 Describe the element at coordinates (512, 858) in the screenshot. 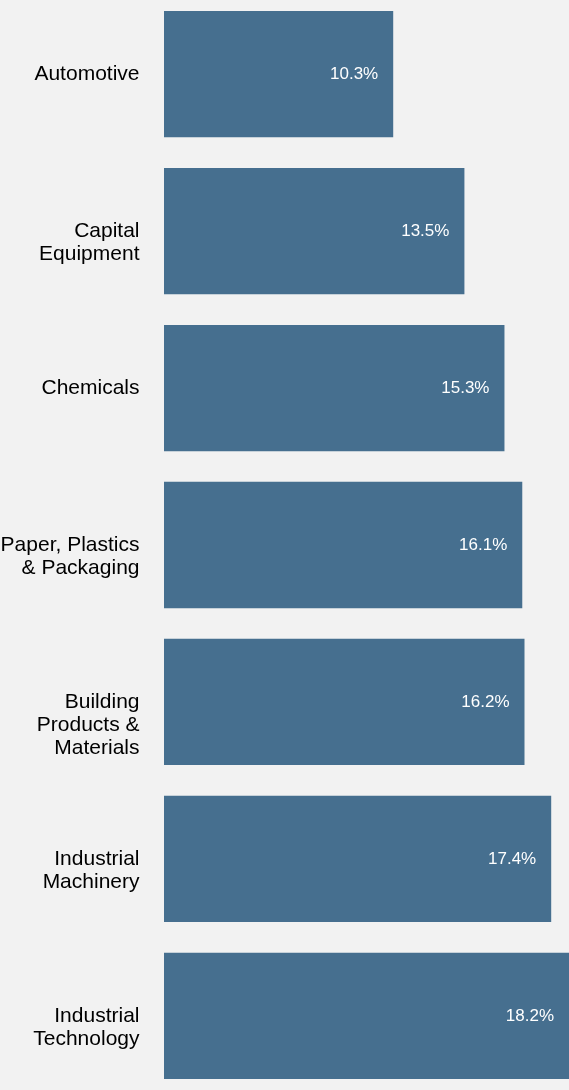

I see `data-label: 17.4%` at that location.